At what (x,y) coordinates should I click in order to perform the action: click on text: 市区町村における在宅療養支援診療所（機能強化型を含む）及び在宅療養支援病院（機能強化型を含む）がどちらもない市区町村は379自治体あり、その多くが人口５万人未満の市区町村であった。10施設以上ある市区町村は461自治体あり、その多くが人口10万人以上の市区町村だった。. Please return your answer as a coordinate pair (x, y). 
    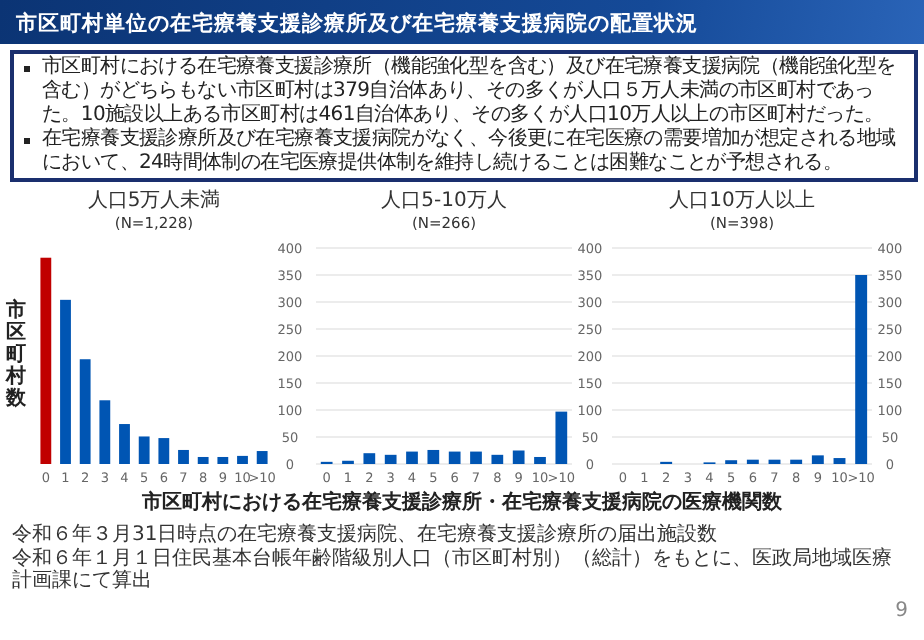
    Looking at the image, I should click on (470, 91).